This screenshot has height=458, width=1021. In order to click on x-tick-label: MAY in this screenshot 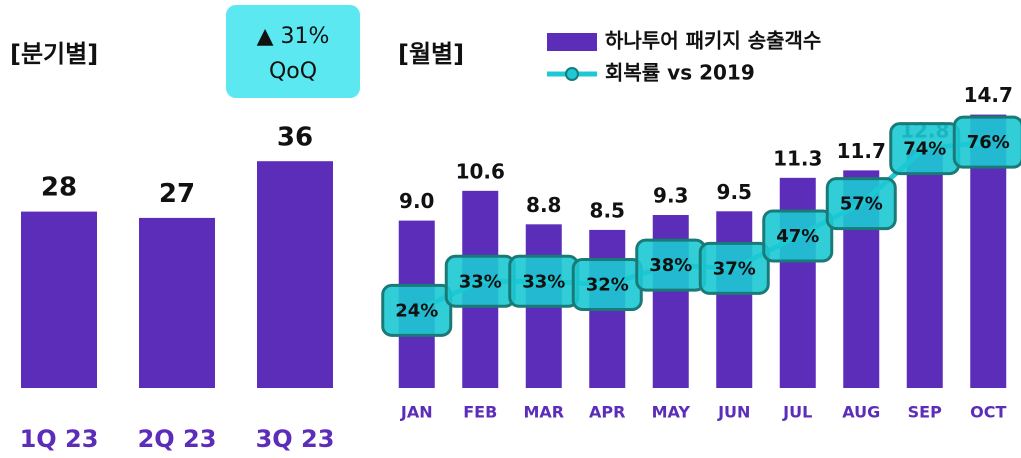, I will do `click(671, 412)`.